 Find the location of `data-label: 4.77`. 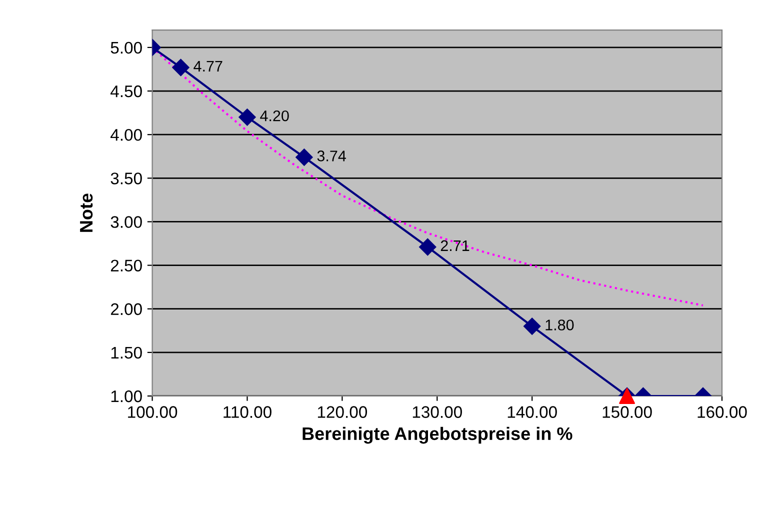

data-label: 4.77 is located at coordinates (208, 66).